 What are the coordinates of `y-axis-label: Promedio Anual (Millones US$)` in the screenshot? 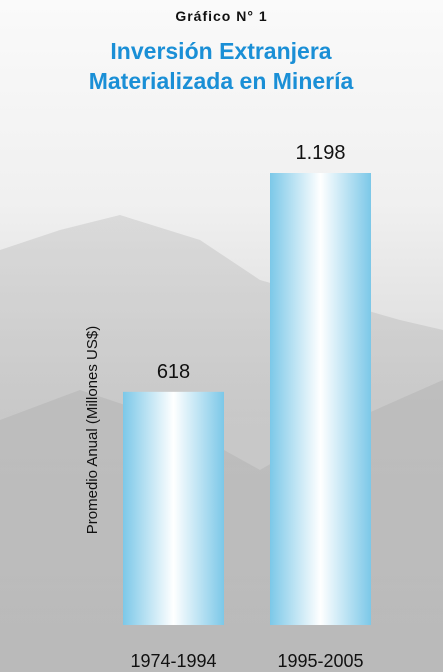 It's located at (92, 430).